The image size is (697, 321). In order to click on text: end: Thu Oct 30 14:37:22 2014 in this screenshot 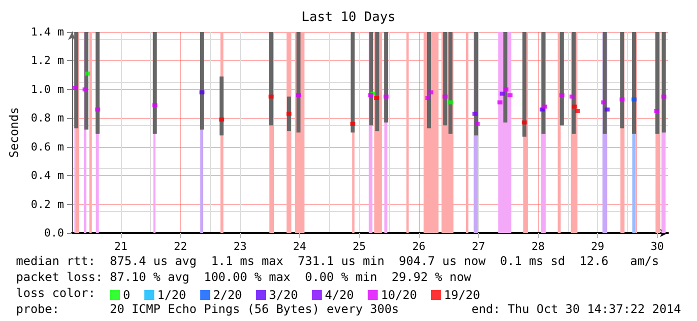, I will do `click(576, 309)`.